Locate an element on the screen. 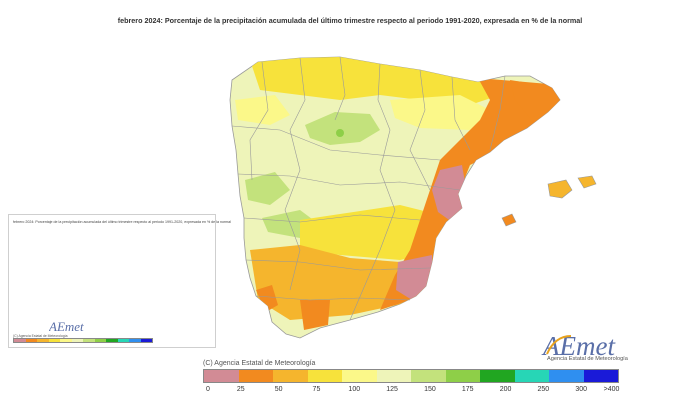  legend-labels: 0 25 50 75 100 125 150 175 200 250 300 >400 is located at coordinates (411, 391).